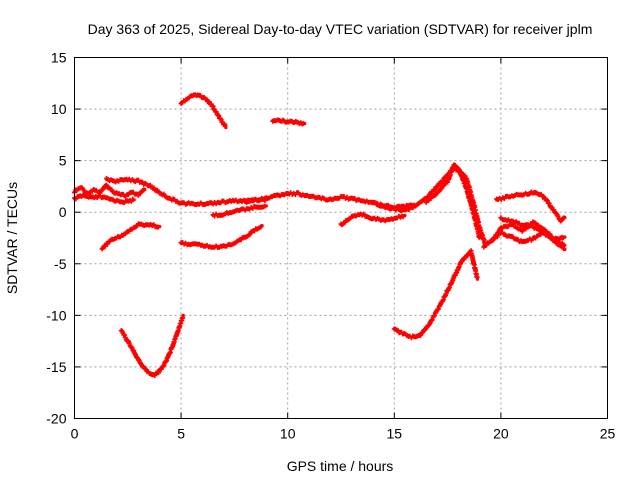 The height and width of the screenshot is (480, 640). Describe the element at coordinates (56, 315) in the screenshot. I see `y-tick-label: -10` at that location.